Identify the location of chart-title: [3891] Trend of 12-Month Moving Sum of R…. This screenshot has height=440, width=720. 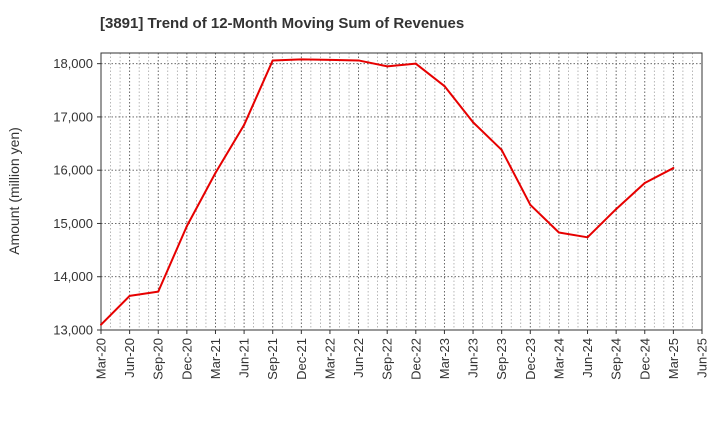
(282, 23).